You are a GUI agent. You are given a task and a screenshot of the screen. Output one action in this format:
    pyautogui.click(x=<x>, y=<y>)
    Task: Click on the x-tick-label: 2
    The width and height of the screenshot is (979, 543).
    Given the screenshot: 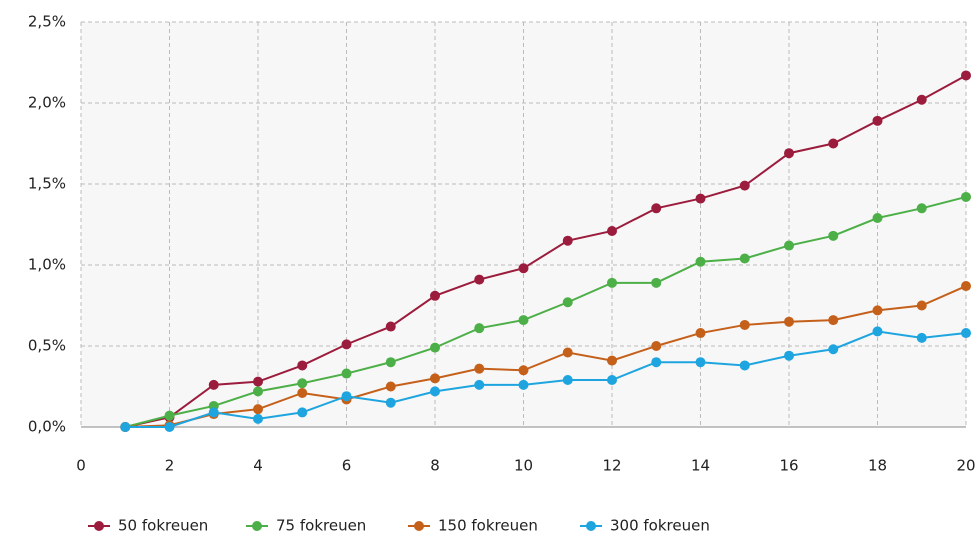 What is the action you would take?
    pyautogui.click(x=170, y=466)
    